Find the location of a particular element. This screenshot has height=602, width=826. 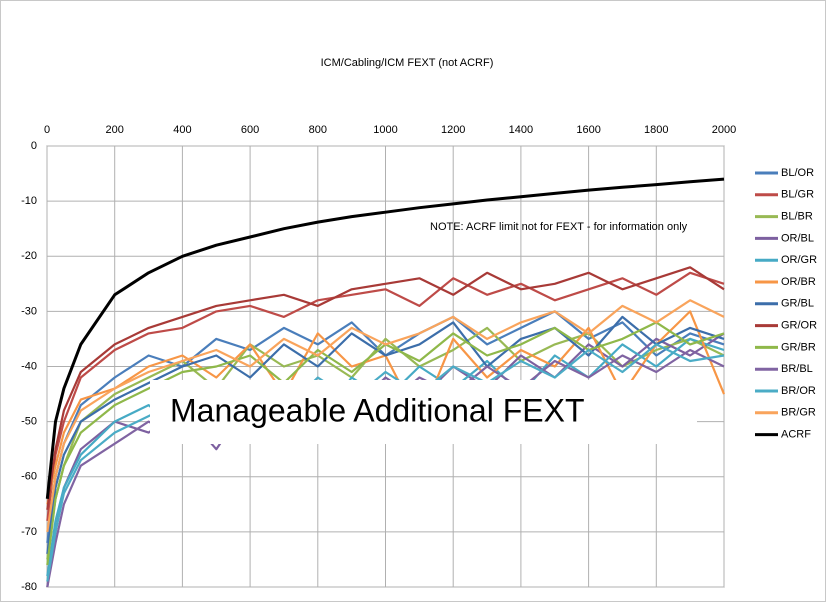

y-tick-label: -50 is located at coordinates (29, 422).